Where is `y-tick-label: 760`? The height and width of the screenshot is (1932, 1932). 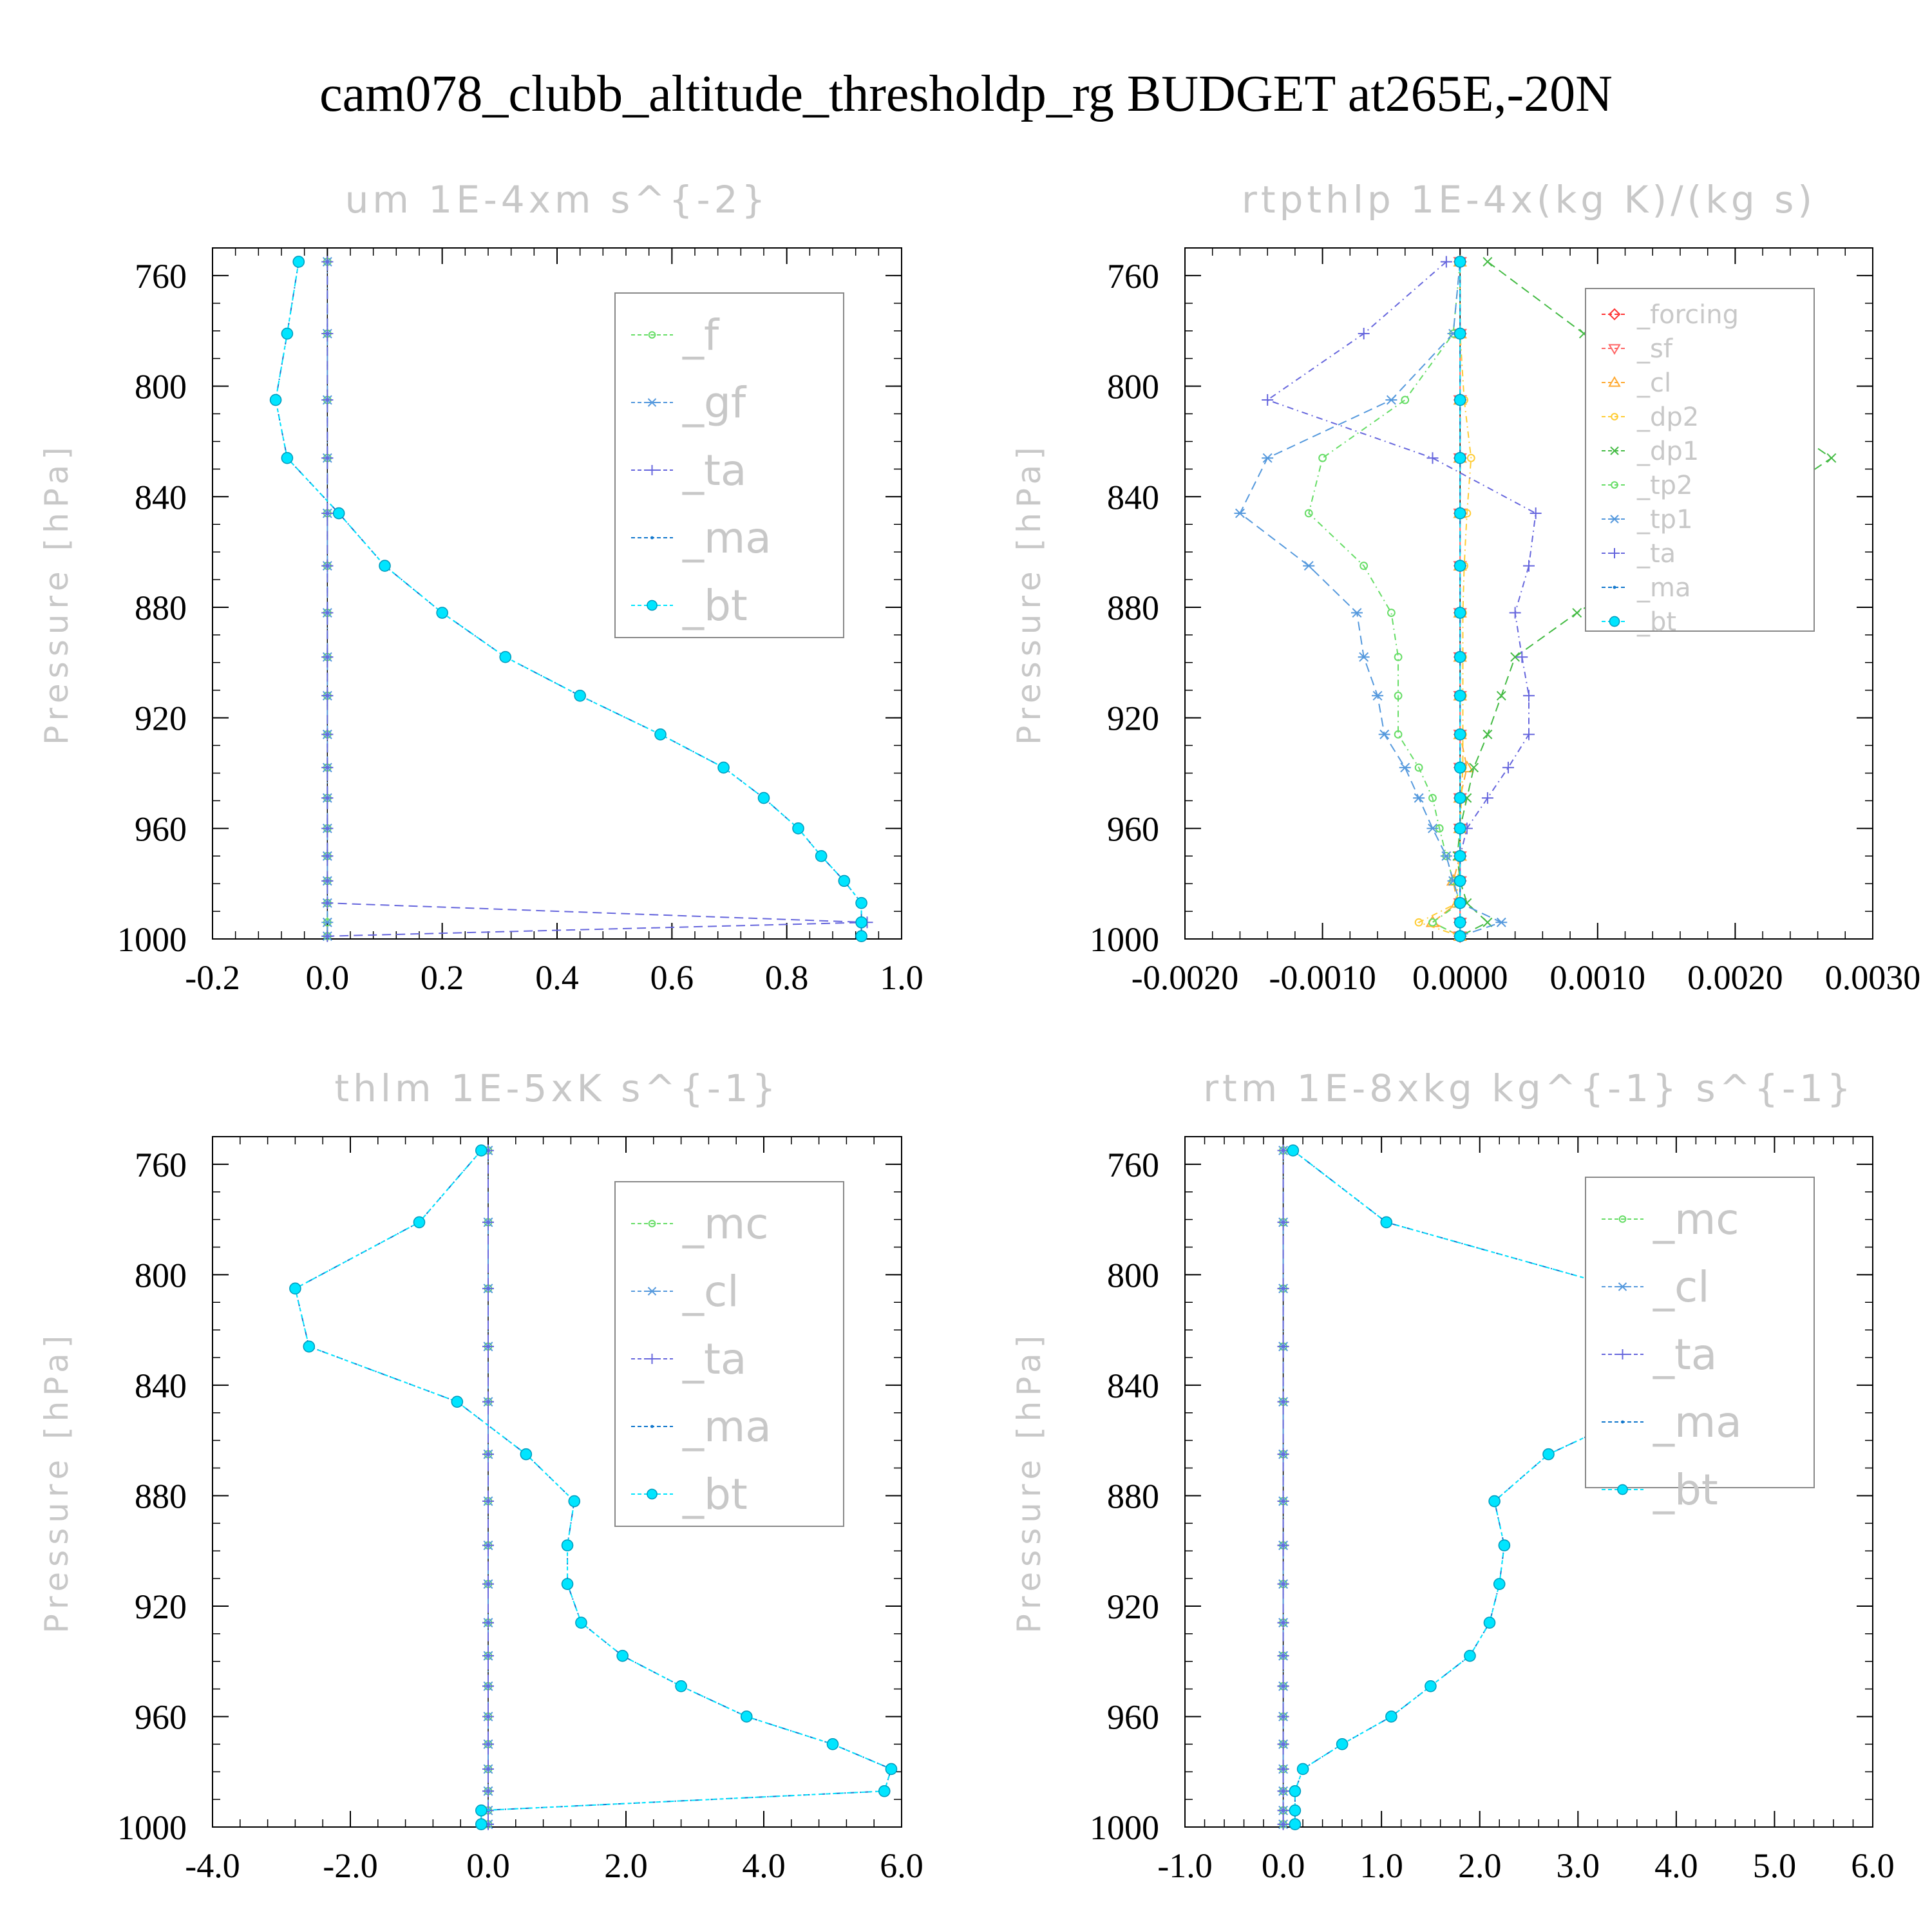
y-tick-label: 760 is located at coordinates (1133, 277).